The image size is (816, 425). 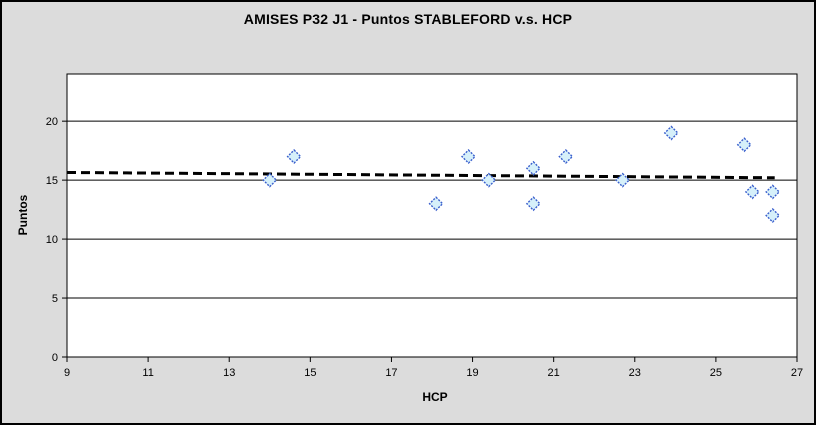 What do you see at coordinates (391, 373) in the screenshot?
I see `x-tick-label: 17` at bounding box center [391, 373].